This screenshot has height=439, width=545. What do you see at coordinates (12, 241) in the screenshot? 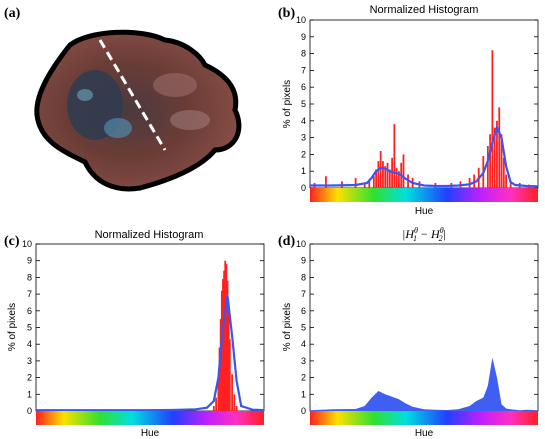
I see `panel-letter-c: (c)` at bounding box center [12, 241].